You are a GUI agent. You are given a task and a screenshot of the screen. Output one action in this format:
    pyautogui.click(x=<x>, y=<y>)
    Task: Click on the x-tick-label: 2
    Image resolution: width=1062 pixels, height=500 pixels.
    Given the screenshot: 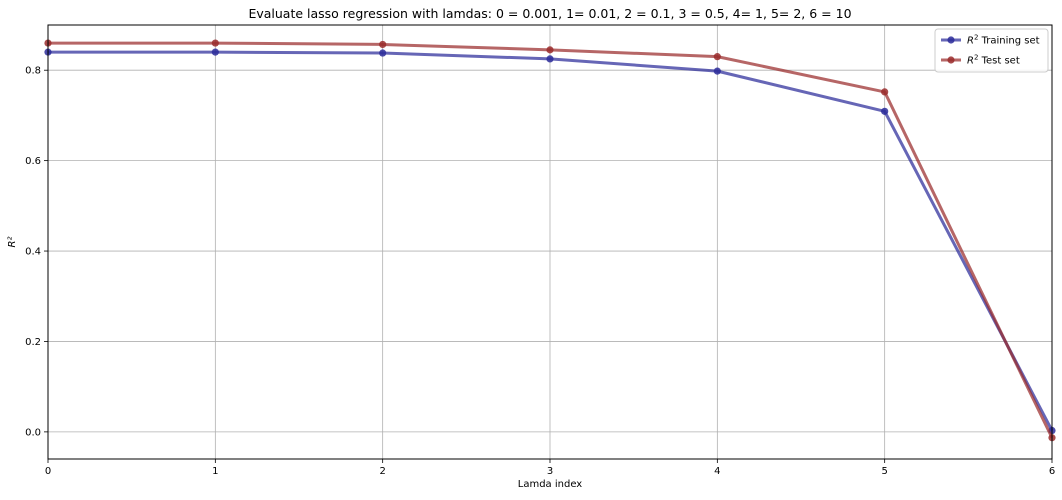 What is the action you would take?
    pyautogui.click(x=382, y=471)
    